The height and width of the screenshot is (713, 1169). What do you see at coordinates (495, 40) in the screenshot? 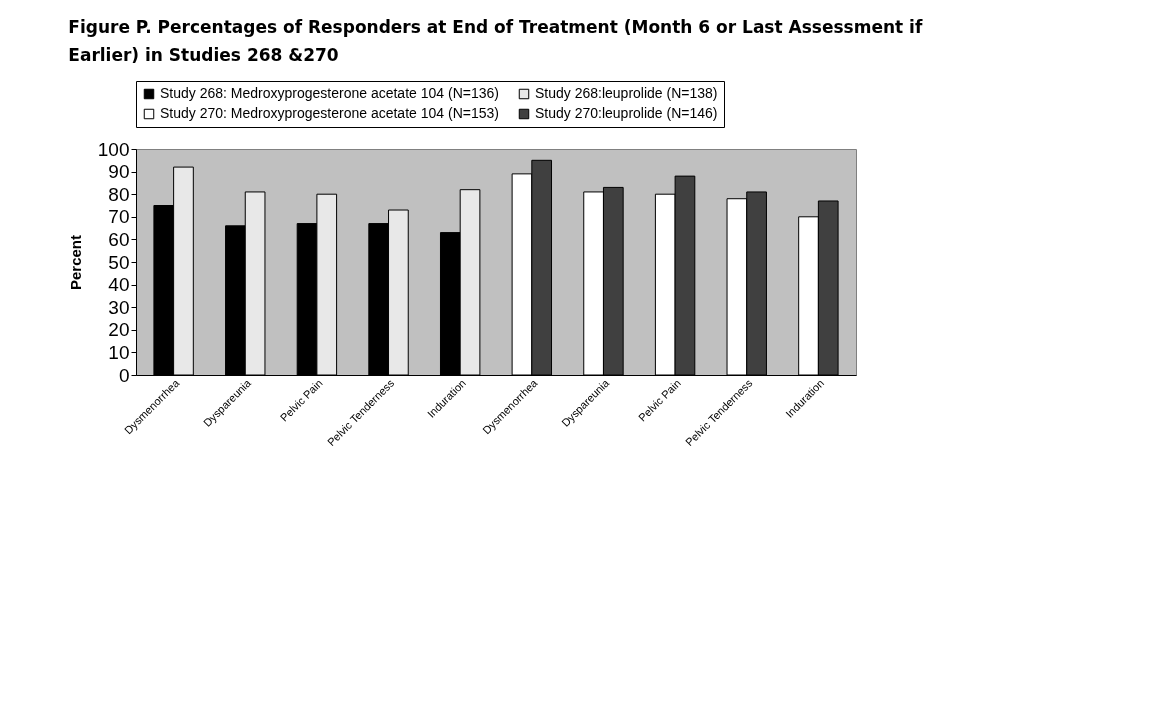
I see `chart-title: Figure P. Percentages of Responders at End of Treatment (Month 6 or Last Assessment if Earlier) in Studies 268 &270` at bounding box center [495, 40].